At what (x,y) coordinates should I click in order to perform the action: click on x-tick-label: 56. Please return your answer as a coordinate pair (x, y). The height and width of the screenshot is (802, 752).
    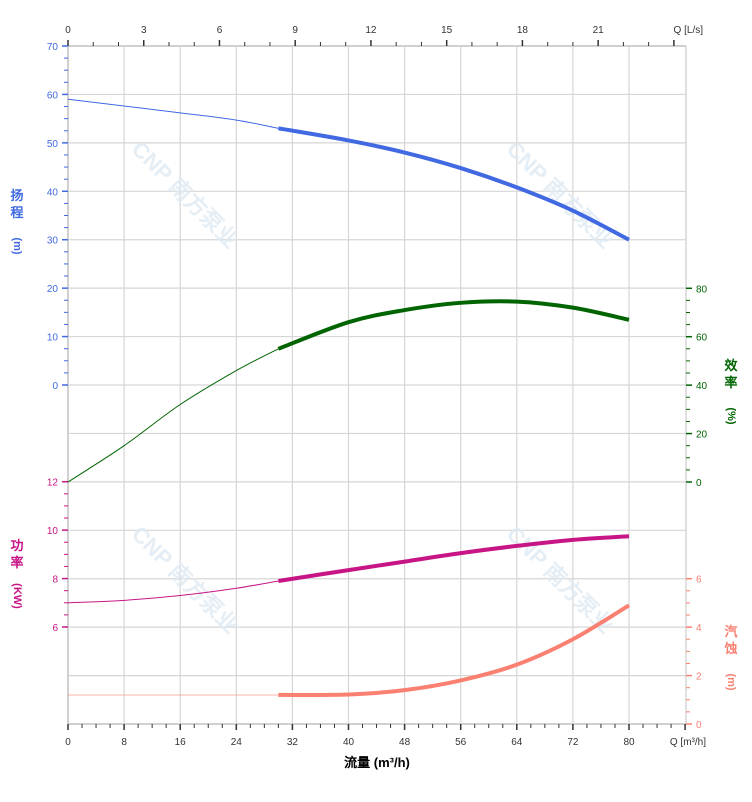
    Looking at the image, I should click on (461, 742).